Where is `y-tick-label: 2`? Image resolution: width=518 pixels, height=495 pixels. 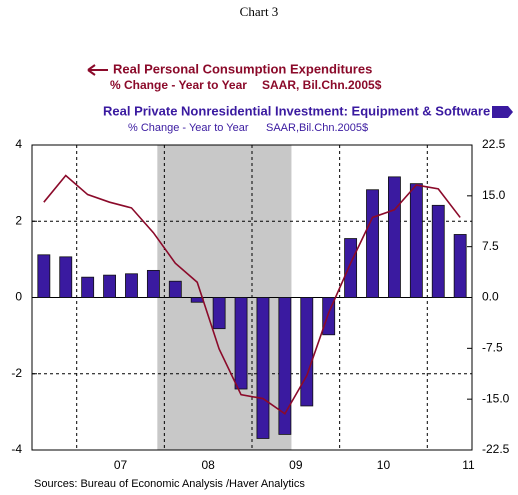
y-tick-label: 2 is located at coordinates (18, 220).